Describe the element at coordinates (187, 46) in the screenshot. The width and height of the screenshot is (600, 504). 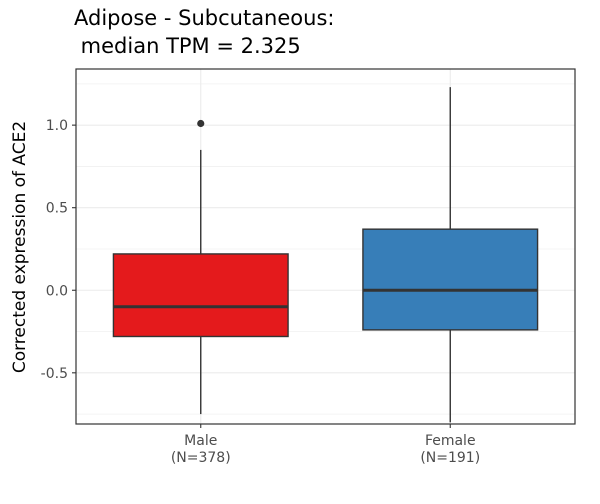
I see `chart-title-line-2: median TPM = 2.325` at that location.